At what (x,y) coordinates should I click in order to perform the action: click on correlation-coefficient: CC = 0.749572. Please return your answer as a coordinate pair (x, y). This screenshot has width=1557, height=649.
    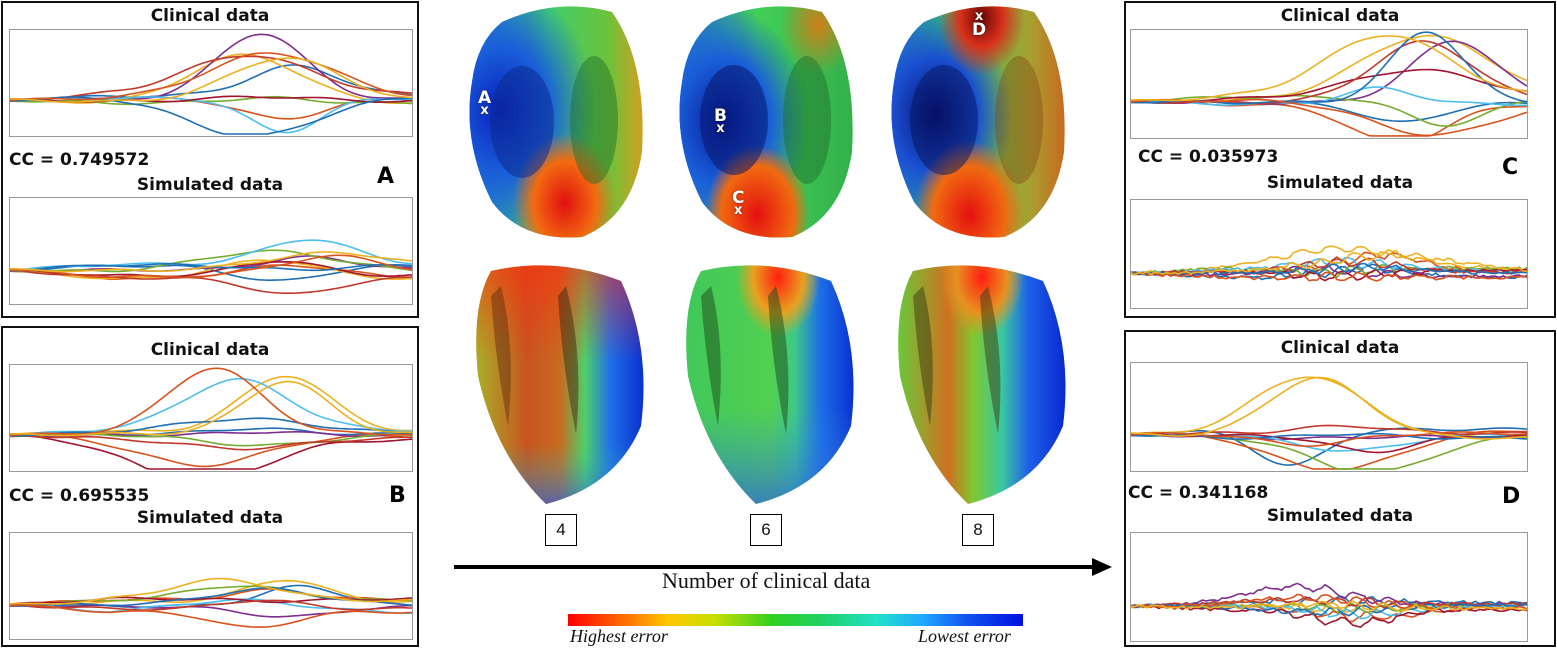
    Looking at the image, I should click on (79, 160).